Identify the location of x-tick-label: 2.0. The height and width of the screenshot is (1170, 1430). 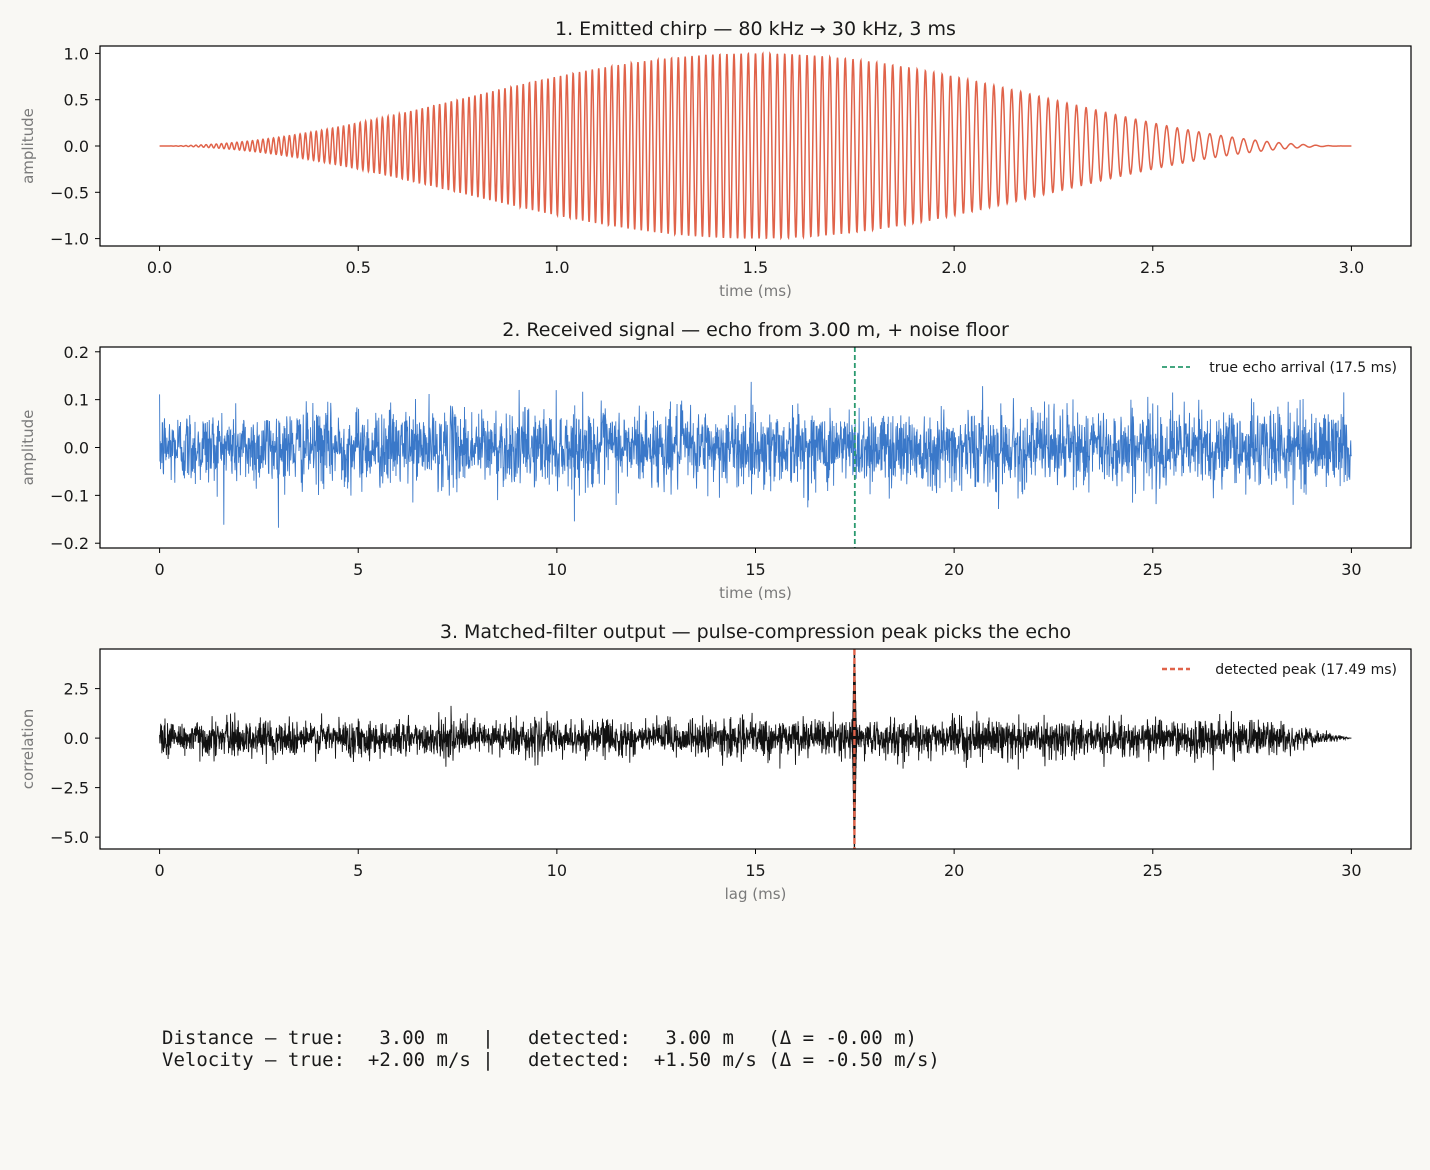
(953, 267).